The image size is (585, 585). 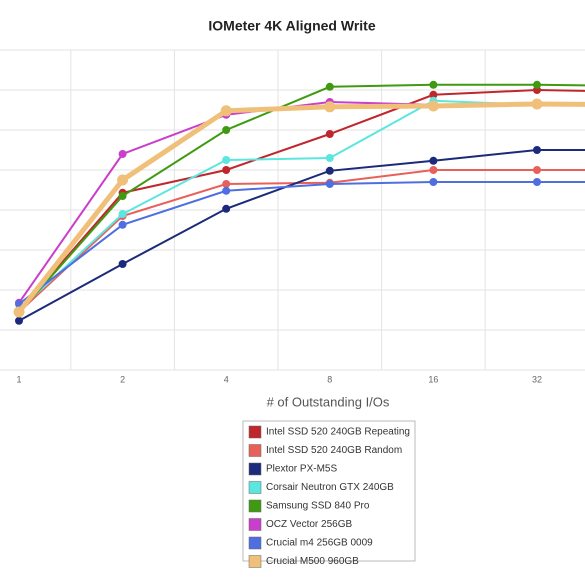 I want to click on x-tick-label: 1, so click(x=18, y=379).